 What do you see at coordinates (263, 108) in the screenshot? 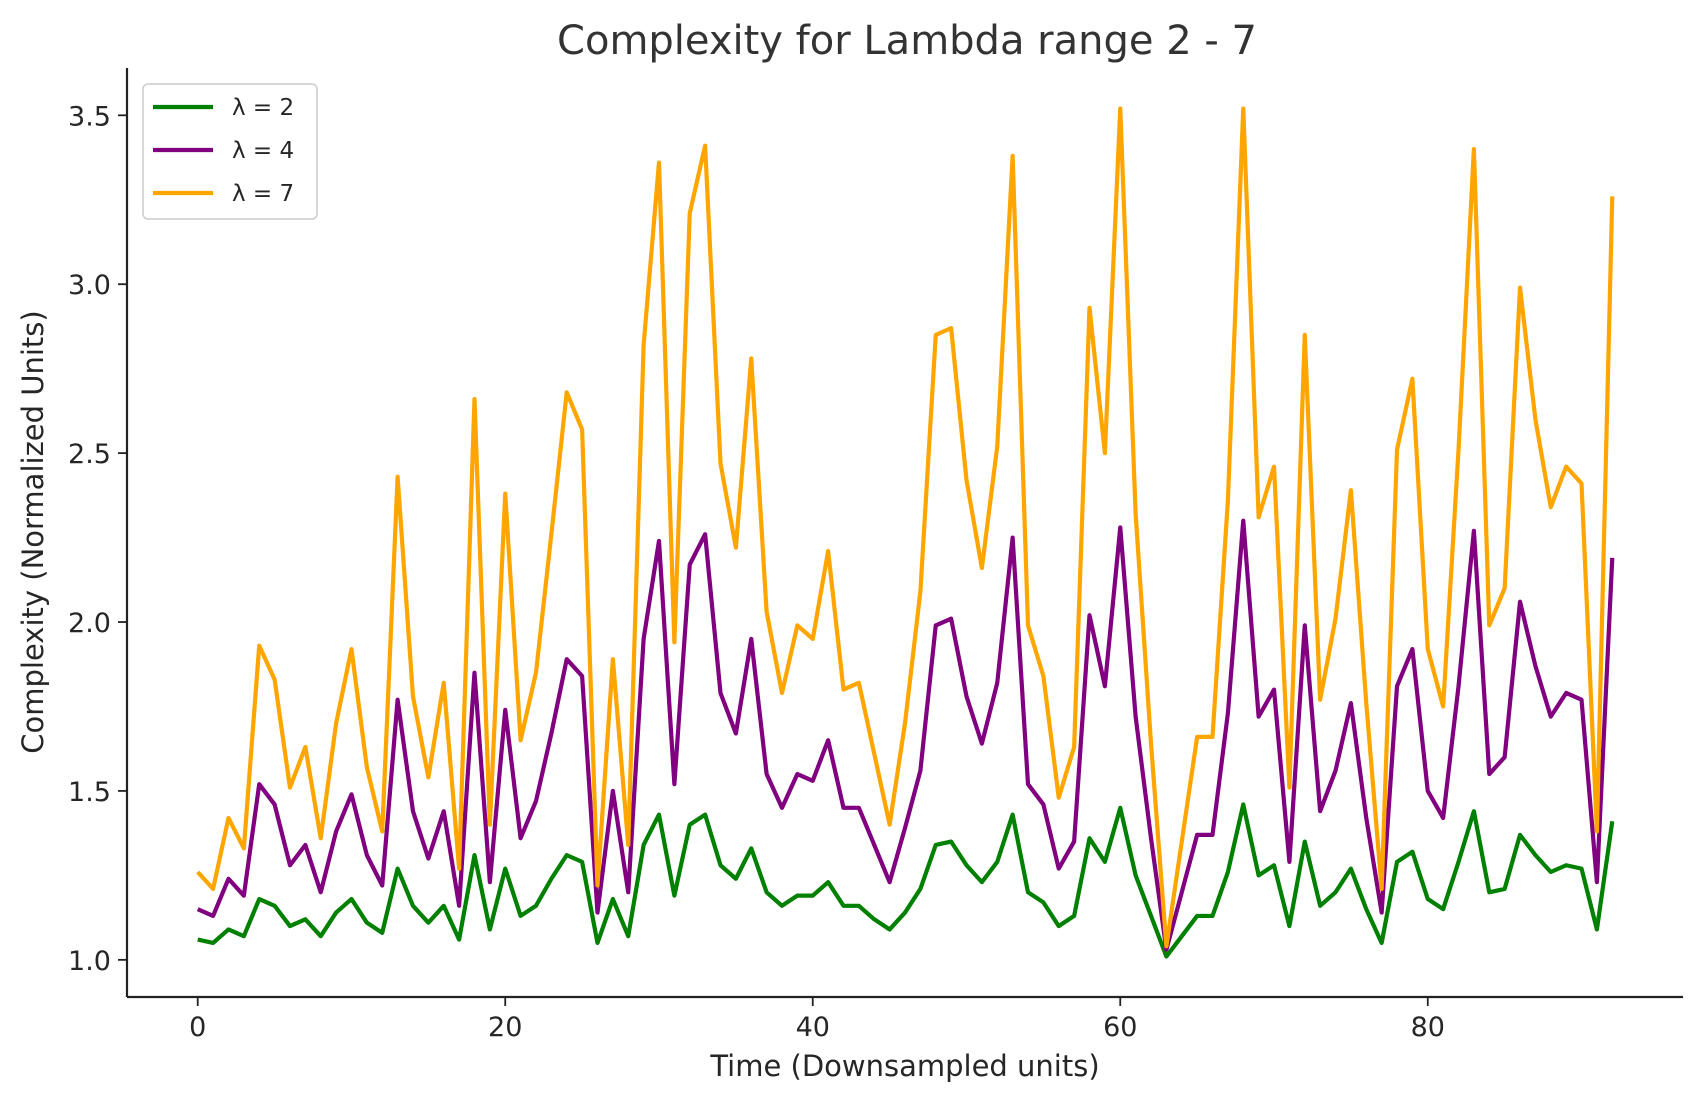
I see `legend-label: λ = 2` at bounding box center [263, 108].